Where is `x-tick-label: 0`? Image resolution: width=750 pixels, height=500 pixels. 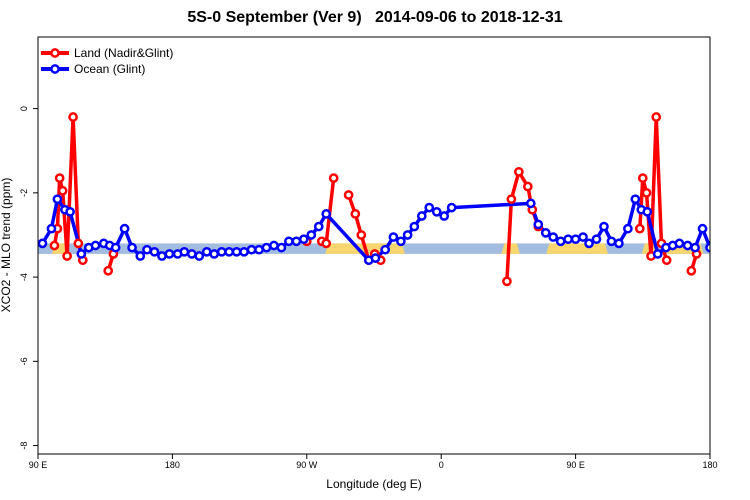 x-tick-label: 0 is located at coordinates (441, 465).